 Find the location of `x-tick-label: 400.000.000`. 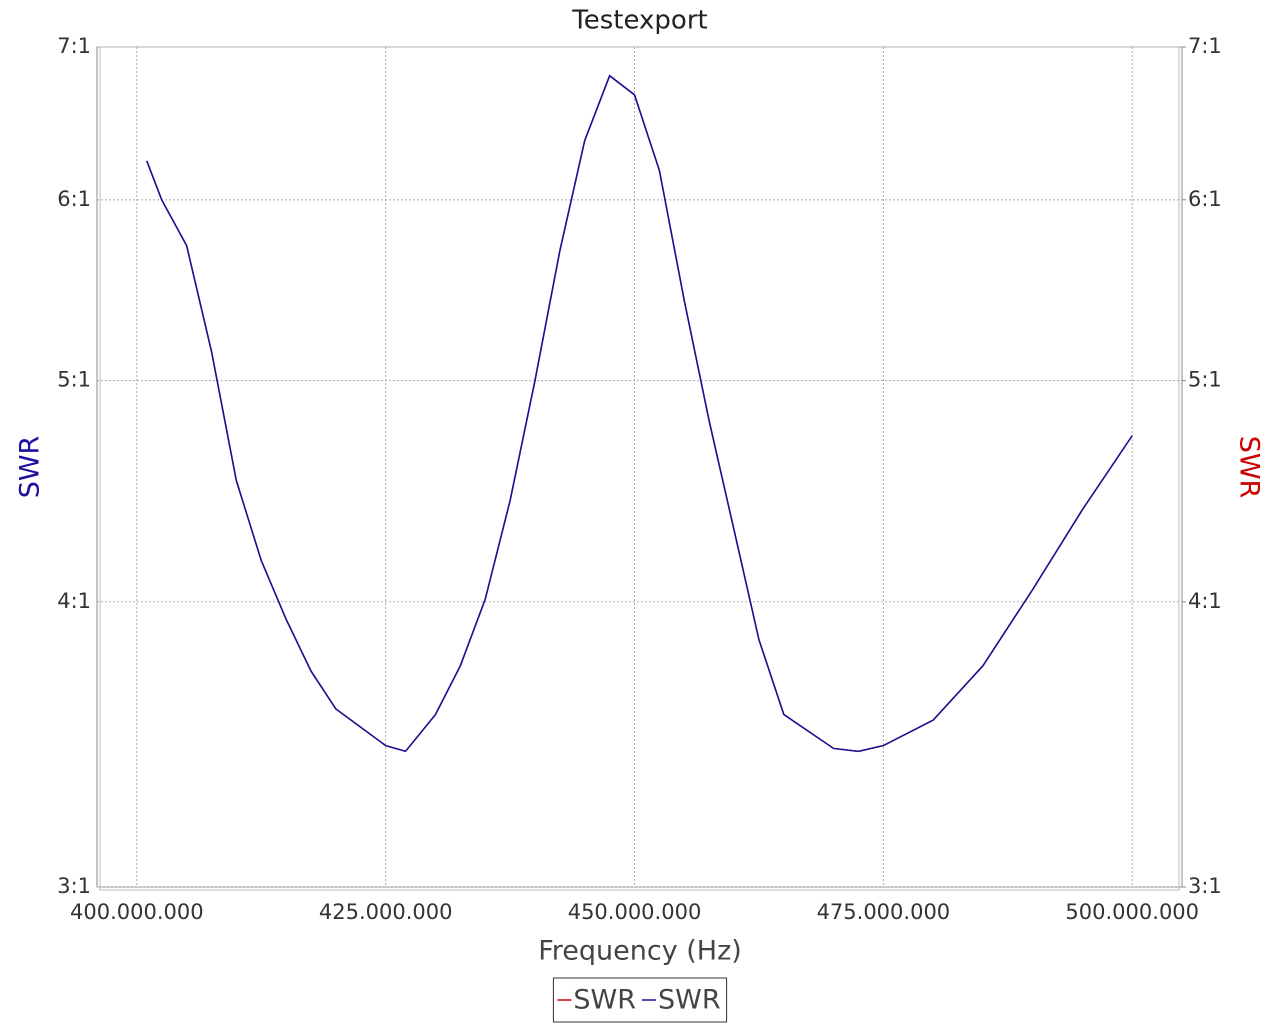

x-tick-label: 400.000.000 is located at coordinates (137, 912).